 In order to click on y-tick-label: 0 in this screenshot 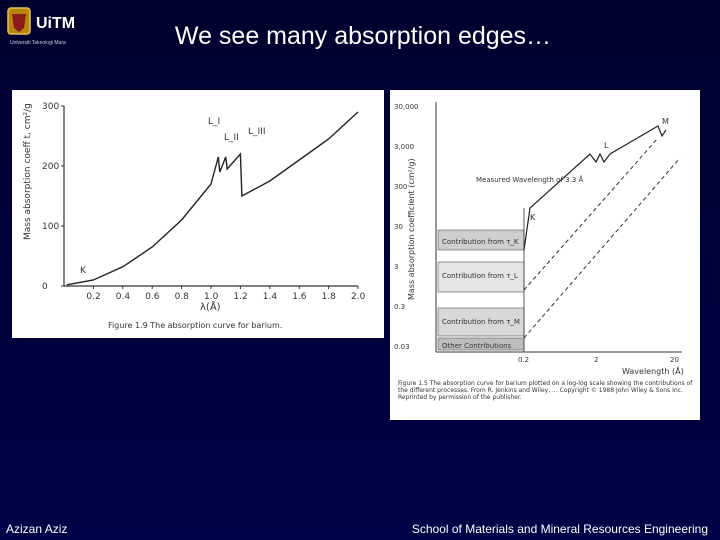, I will do `click(45, 287)`.